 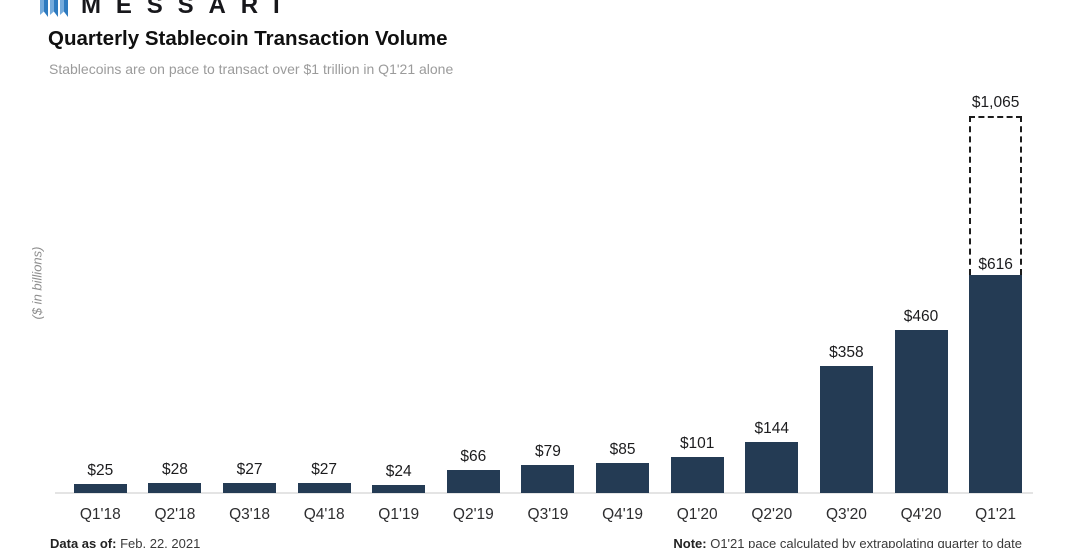 I want to click on bar-slot: $28, so click(x=175, y=477).